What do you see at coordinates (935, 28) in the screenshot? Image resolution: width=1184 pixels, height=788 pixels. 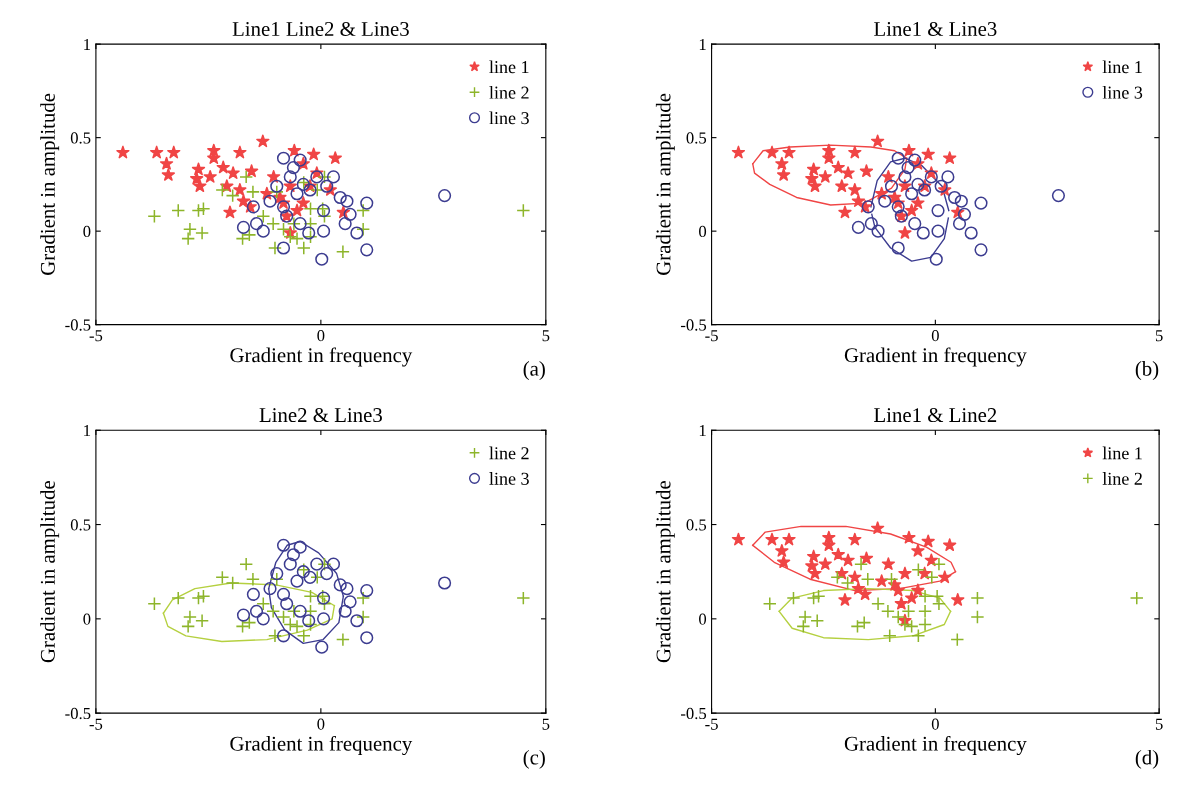 I see `chart-title: Line1 & Line3` at bounding box center [935, 28].